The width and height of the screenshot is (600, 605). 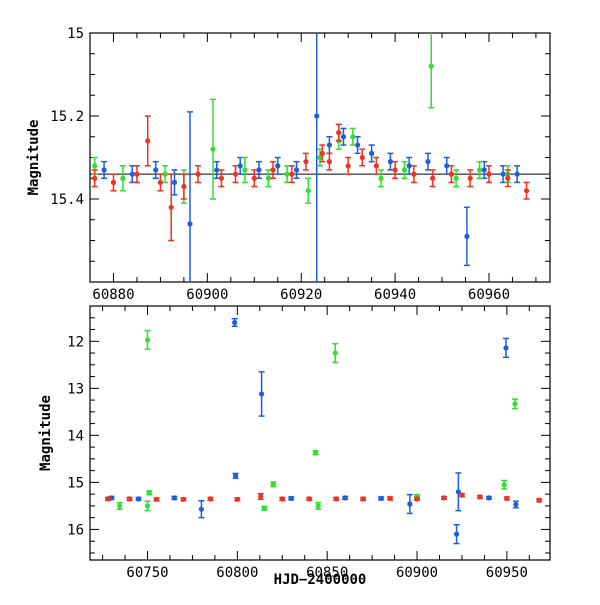 What do you see at coordinates (417, 573) in the screenshot?
I see `x-tick-label: 60900` at bounding box center [417, 573].